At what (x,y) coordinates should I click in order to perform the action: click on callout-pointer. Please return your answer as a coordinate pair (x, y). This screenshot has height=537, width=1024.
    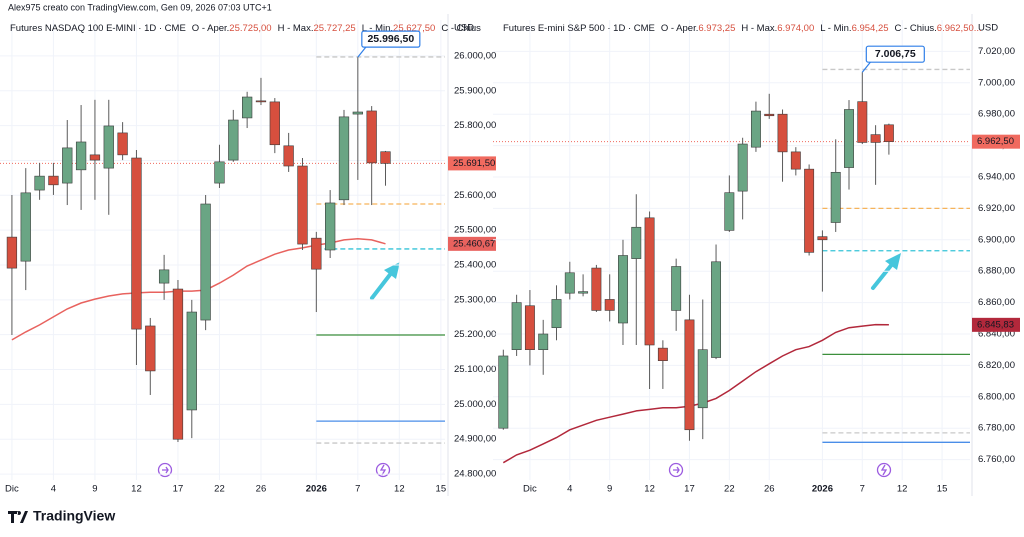
    Looking at the image, I should click on (866, 67).